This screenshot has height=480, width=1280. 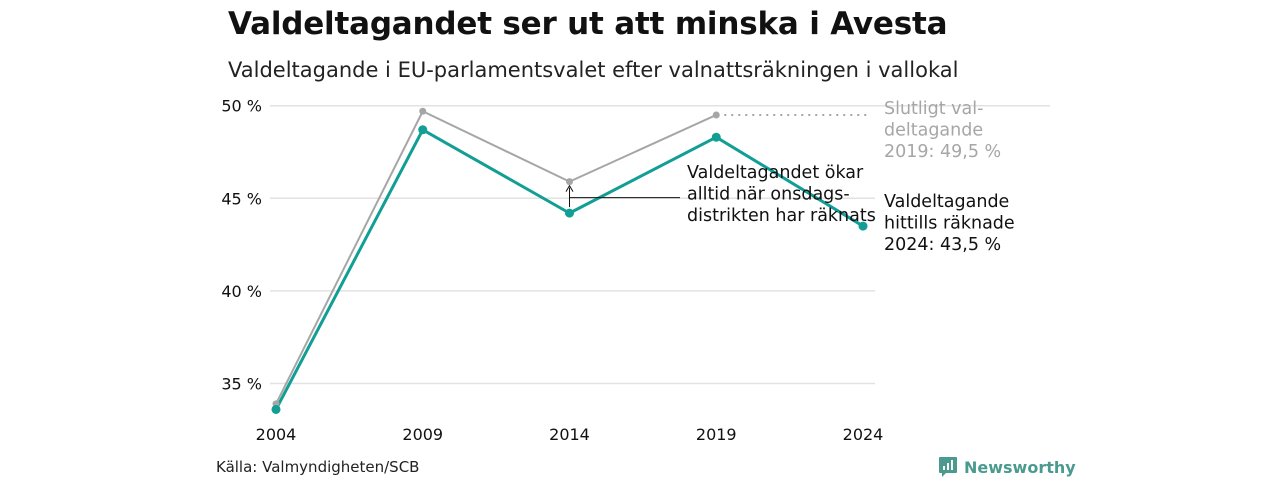 What do you see at coordinates (569, 188) in the screenshot?
I see `note-arrow-head` at bounding box center [569, 188].